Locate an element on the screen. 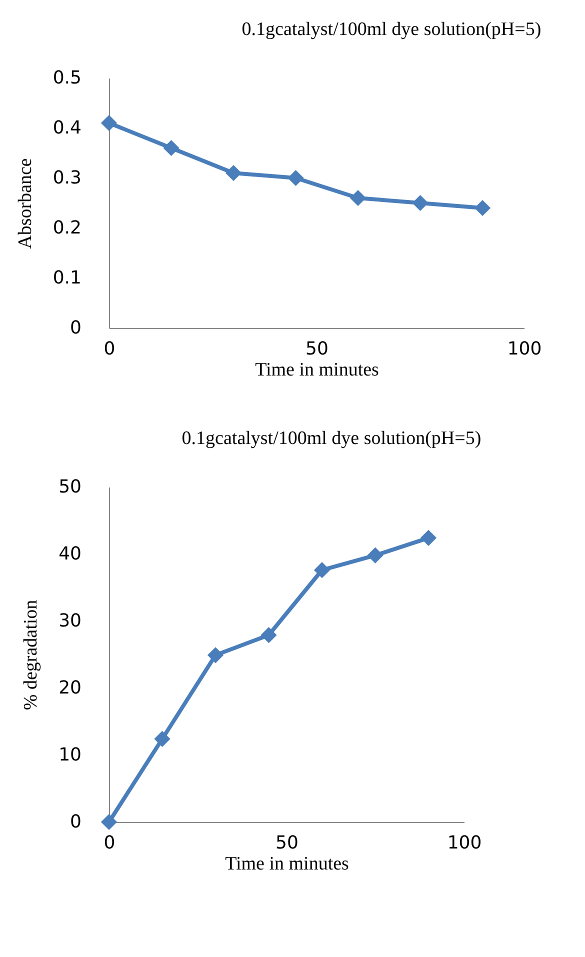 The height and width of the screenshot is (957, 585). y-tick-label: 30 is located at coordinates (70, 621).